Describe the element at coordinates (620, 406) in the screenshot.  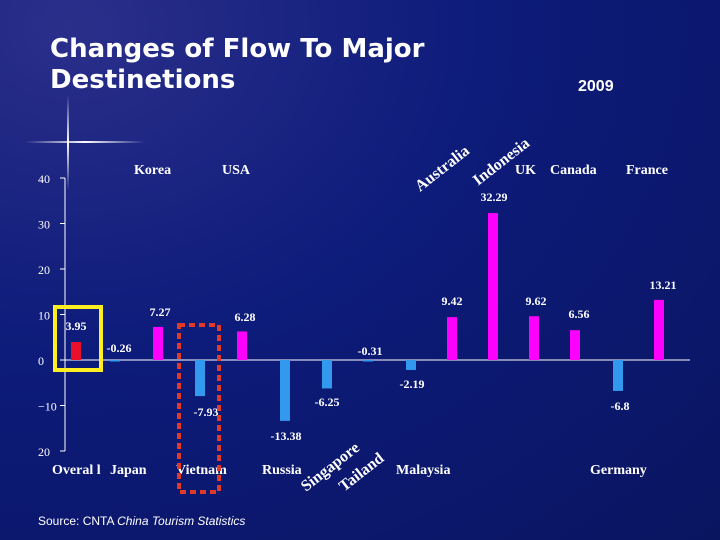
I see `value-label: -6.8` at that location.